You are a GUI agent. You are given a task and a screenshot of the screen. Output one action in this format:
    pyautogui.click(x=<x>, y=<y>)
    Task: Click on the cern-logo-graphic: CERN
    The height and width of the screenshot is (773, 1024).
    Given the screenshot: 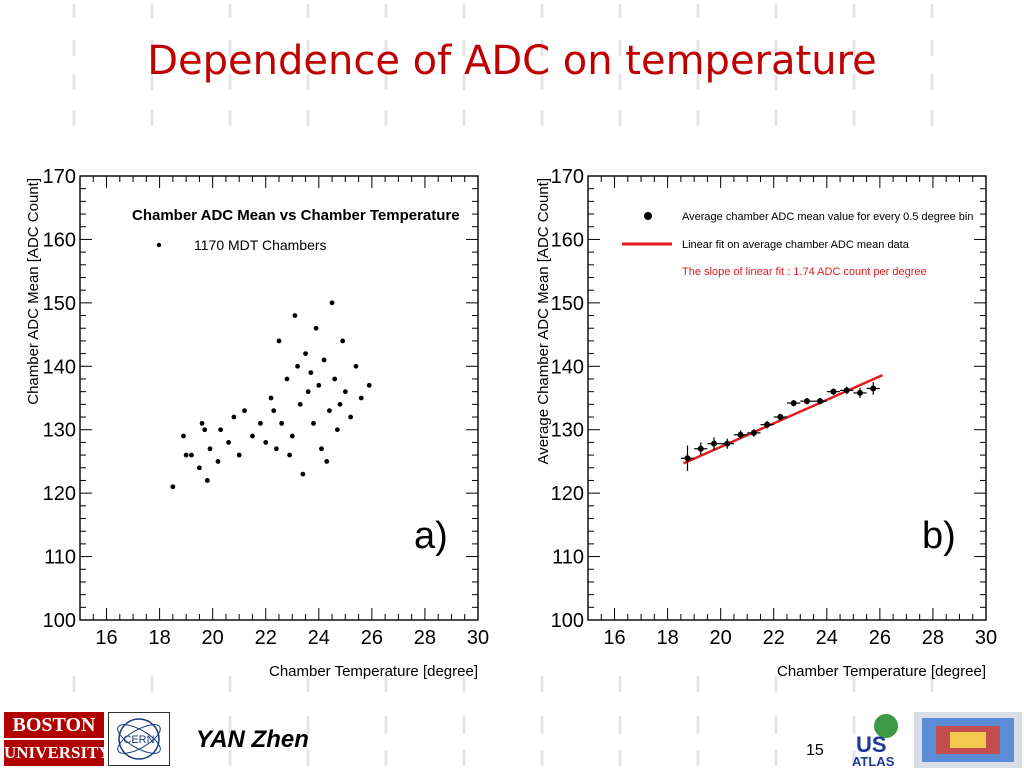 What is the action you would take?
    pyautogui.click(x=139, y=739)
    